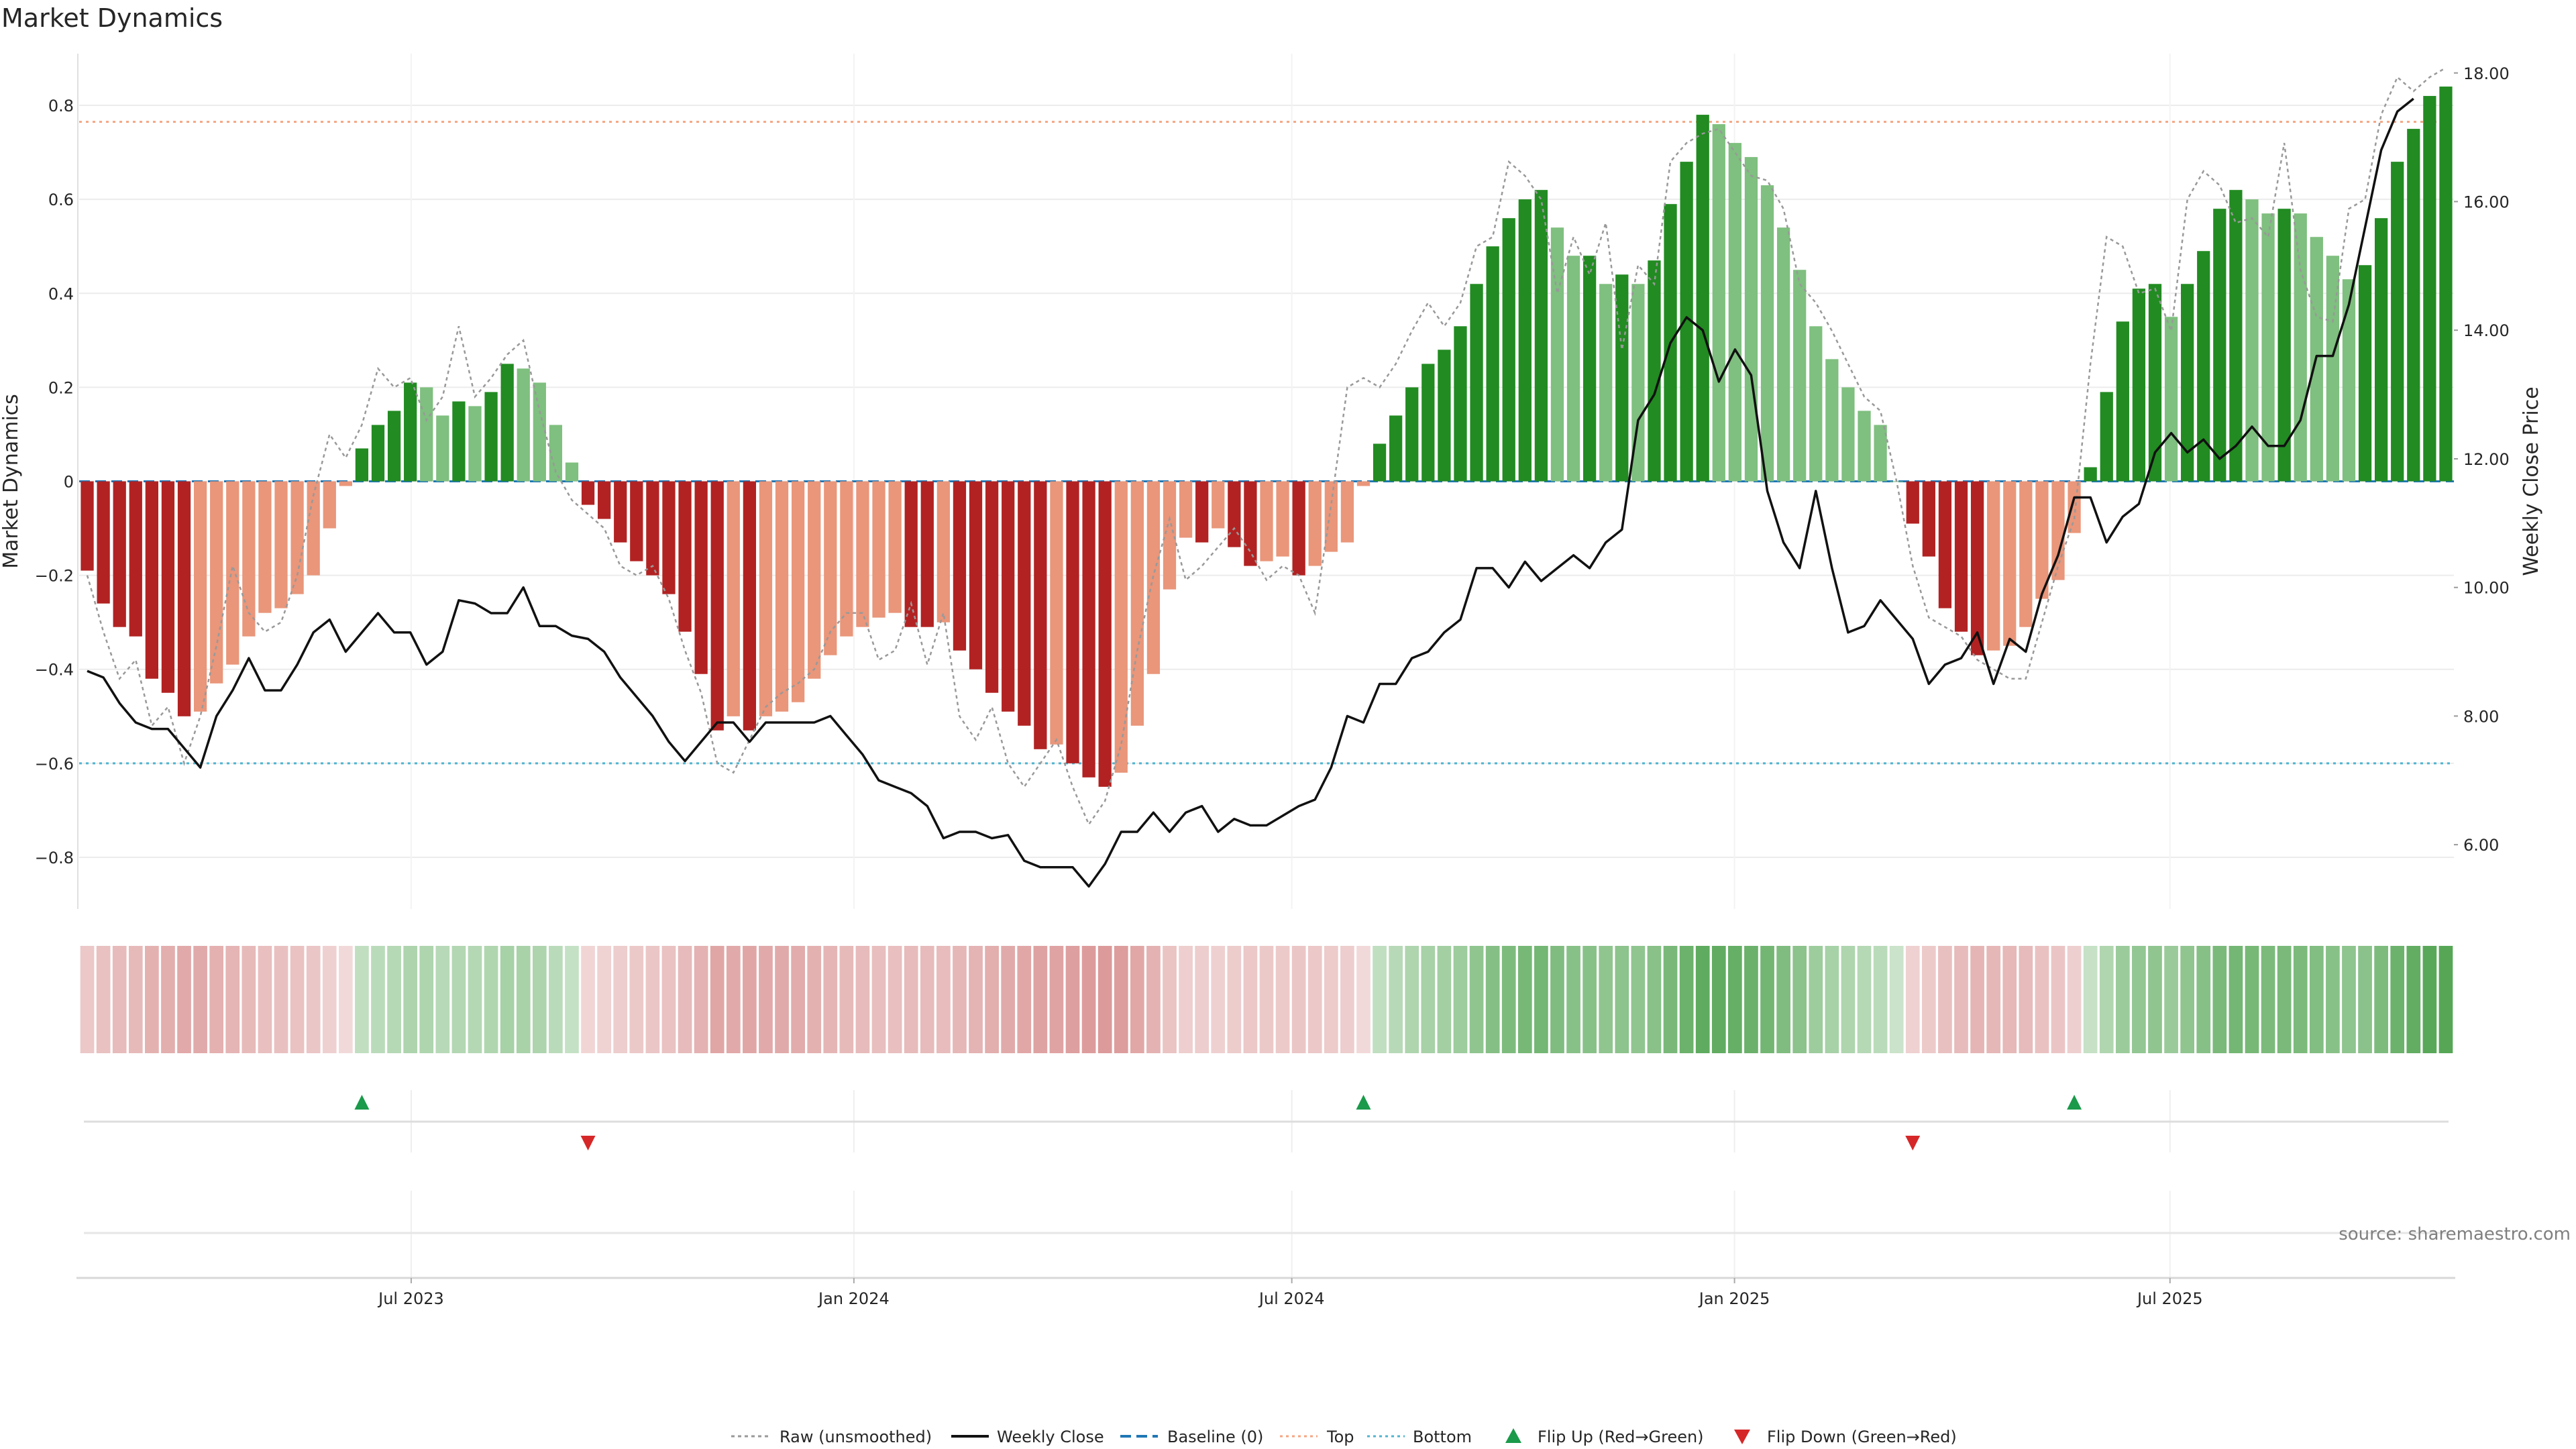 This screenshot has height=1449, width=2576. Describe the element at coordinates (1290, 1293) in the screenshot. I see `x-axis-ticks: Jul 2023 Jan 2024 Jul 2024 Jan 2025 Jul 2025` at that location.